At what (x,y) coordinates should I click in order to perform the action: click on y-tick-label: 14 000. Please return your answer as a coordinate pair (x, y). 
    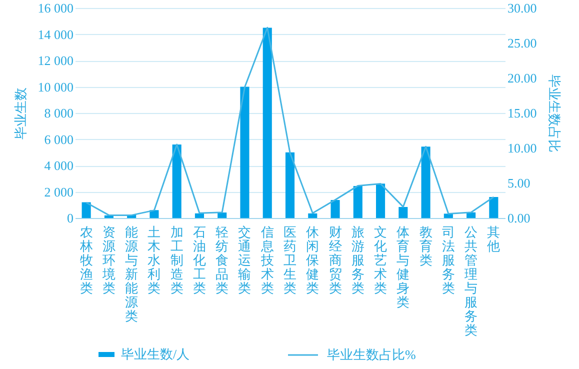
    Looking at the image, I should click on (56, 34).